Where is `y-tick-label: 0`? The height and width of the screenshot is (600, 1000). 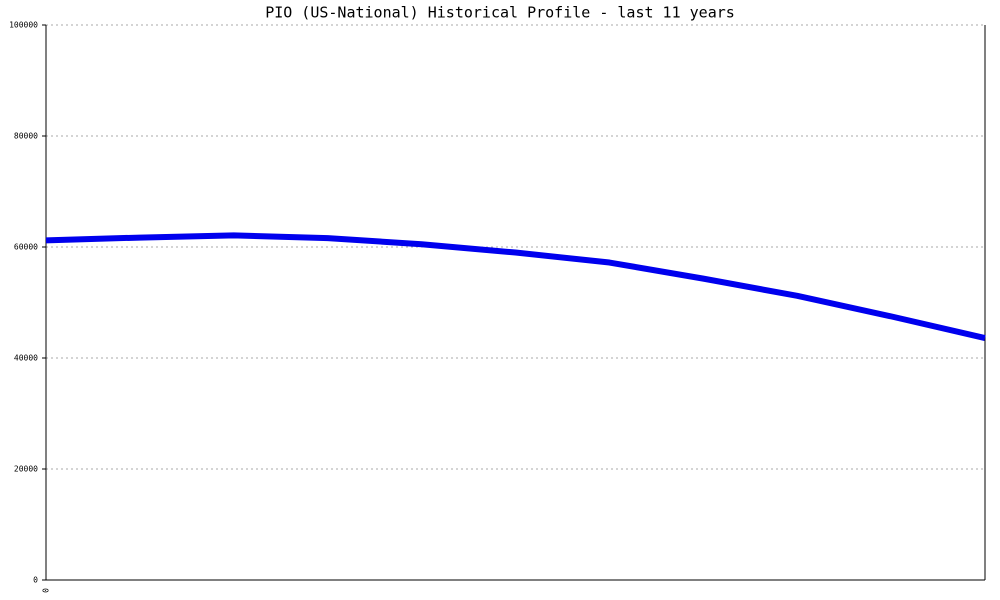 y-tick-label: 0 is located at coordinates (35, 580).